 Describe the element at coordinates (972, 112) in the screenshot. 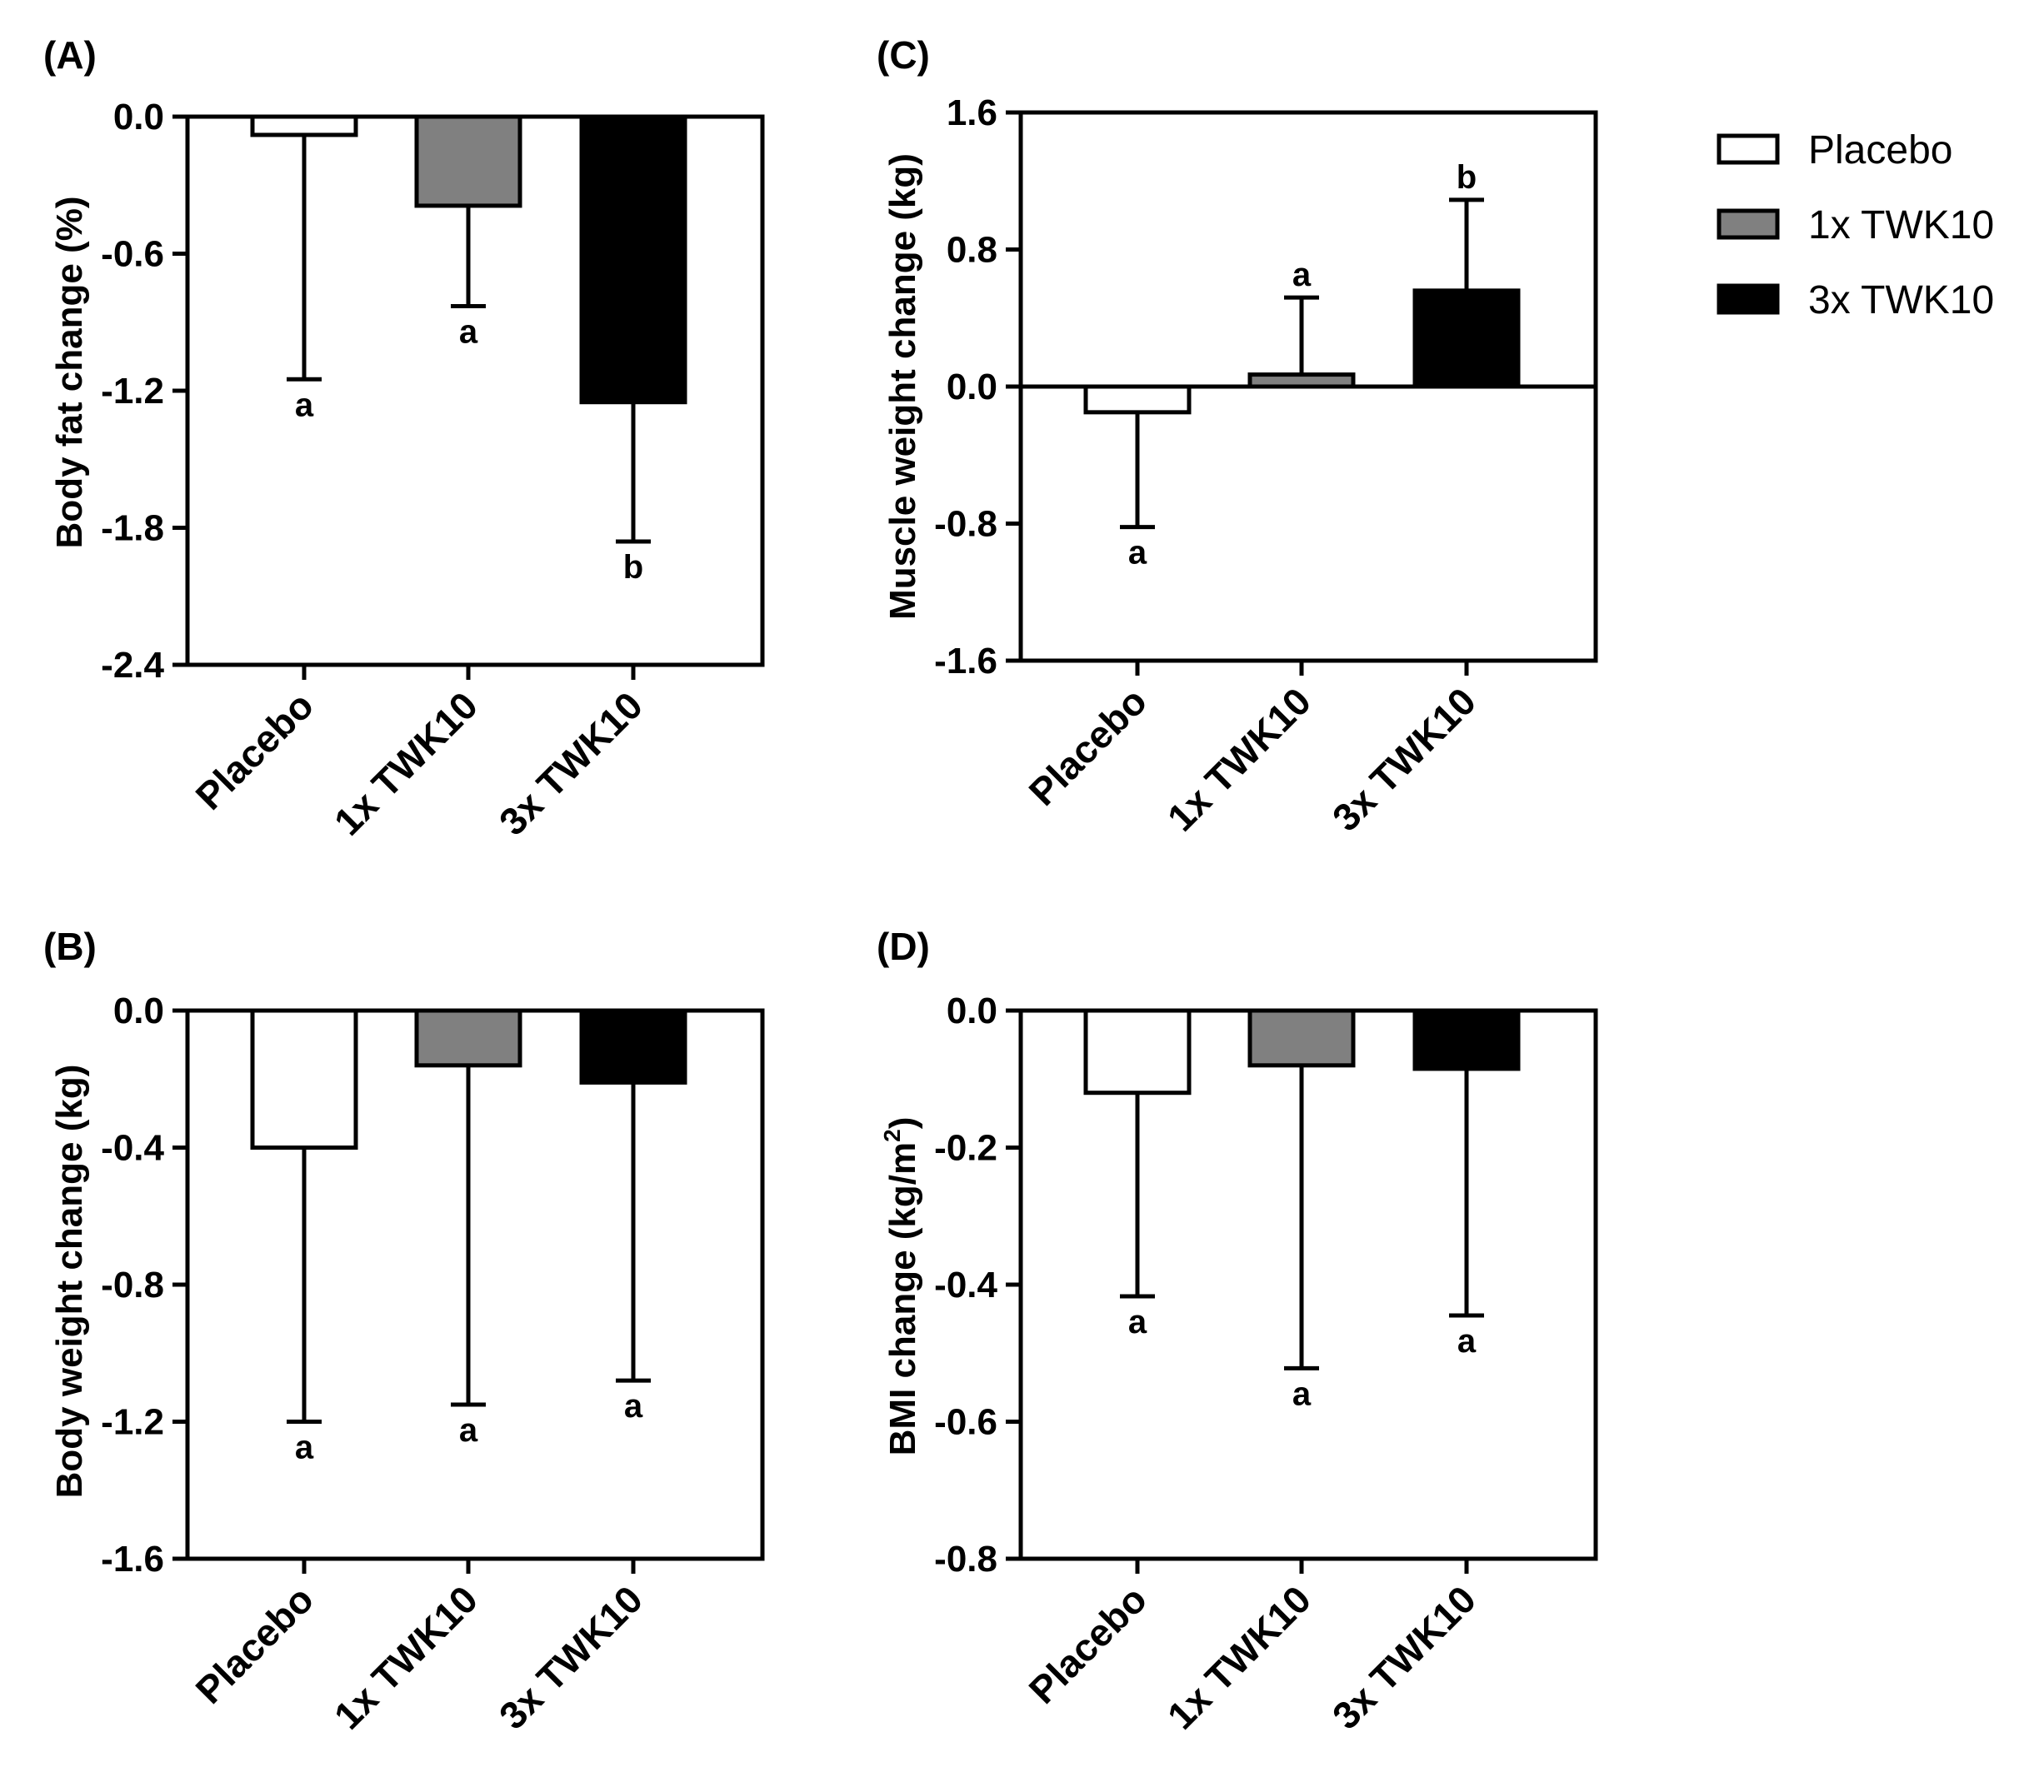

I see `panel-c-y-tick-label: 1.6` at that location.